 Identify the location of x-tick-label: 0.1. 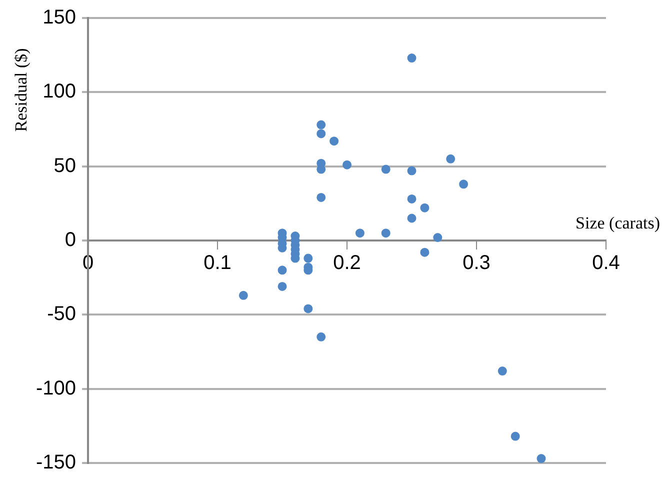
(218, 263).